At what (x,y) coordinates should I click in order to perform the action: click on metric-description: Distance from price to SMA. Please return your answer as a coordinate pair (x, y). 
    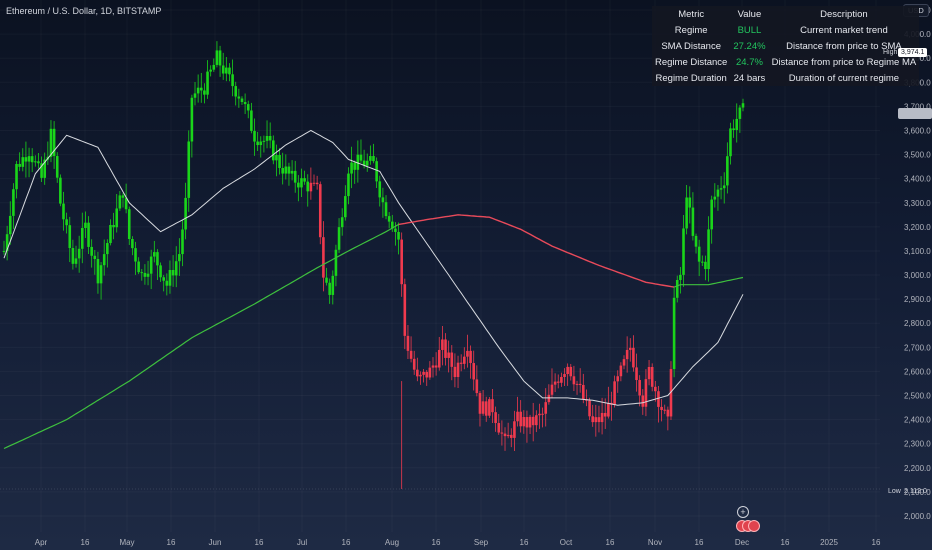
    Looking at the image, I should click on (844, 46).